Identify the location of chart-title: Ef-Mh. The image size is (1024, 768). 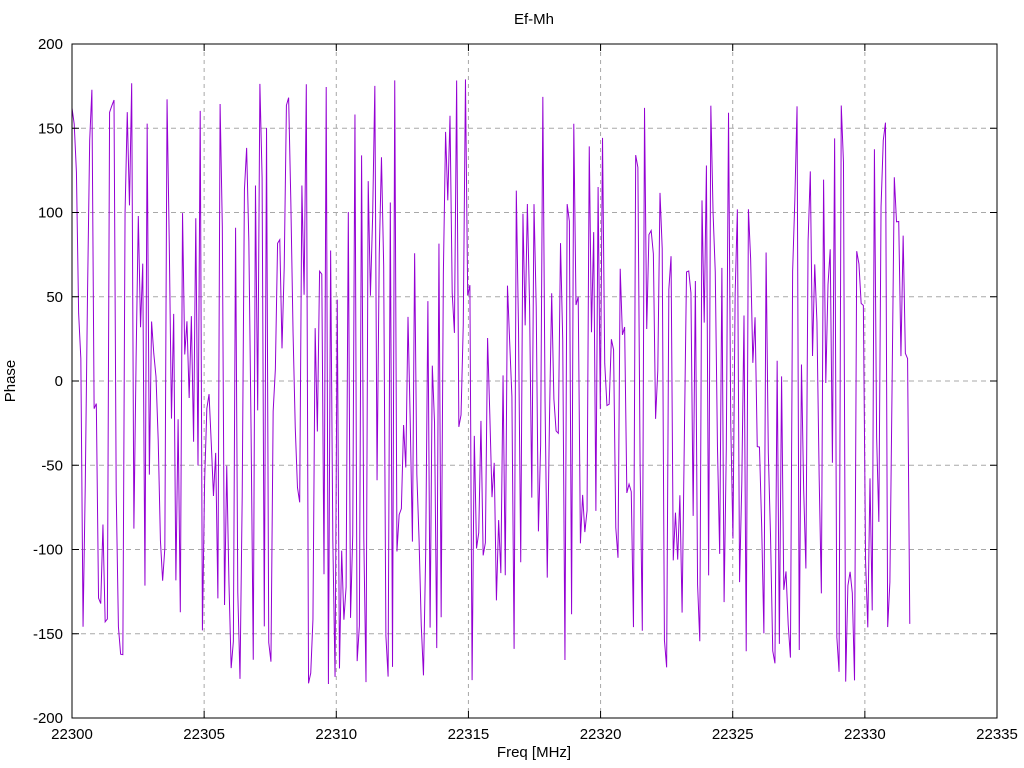
(534, 19).